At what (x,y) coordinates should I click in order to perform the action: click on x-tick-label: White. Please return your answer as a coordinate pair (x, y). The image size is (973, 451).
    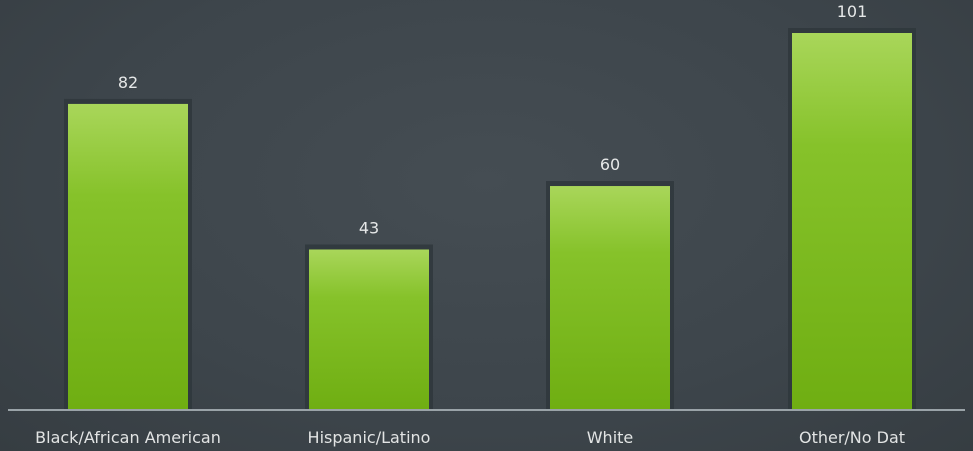
    Looking at the image, I should click on (610, 437).